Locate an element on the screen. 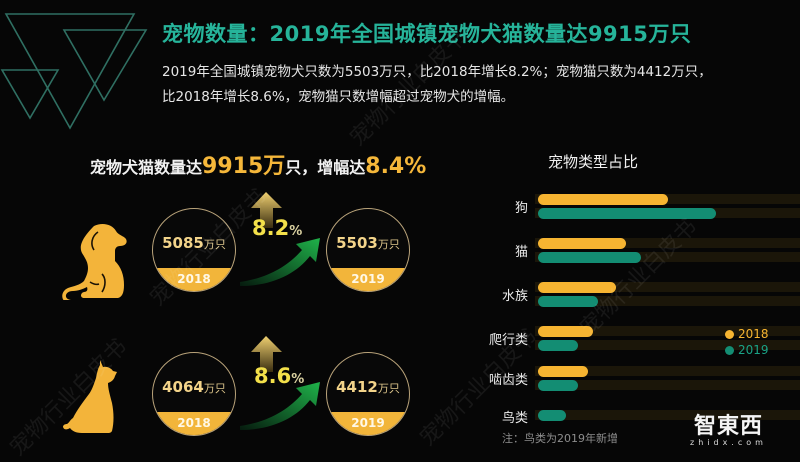 The width and height of the screenshot is (800, 462). legend-item-2019: 2019 is located at coordinates (747, 350).